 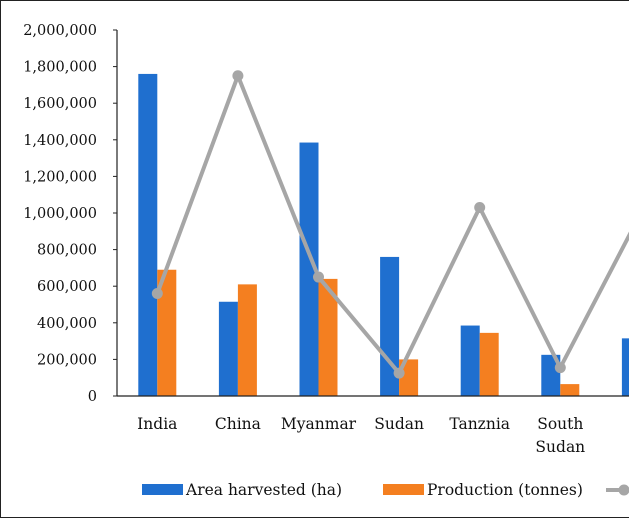 I want to click on y-tick-label: 1,400,000, so click(x=60, y=141).